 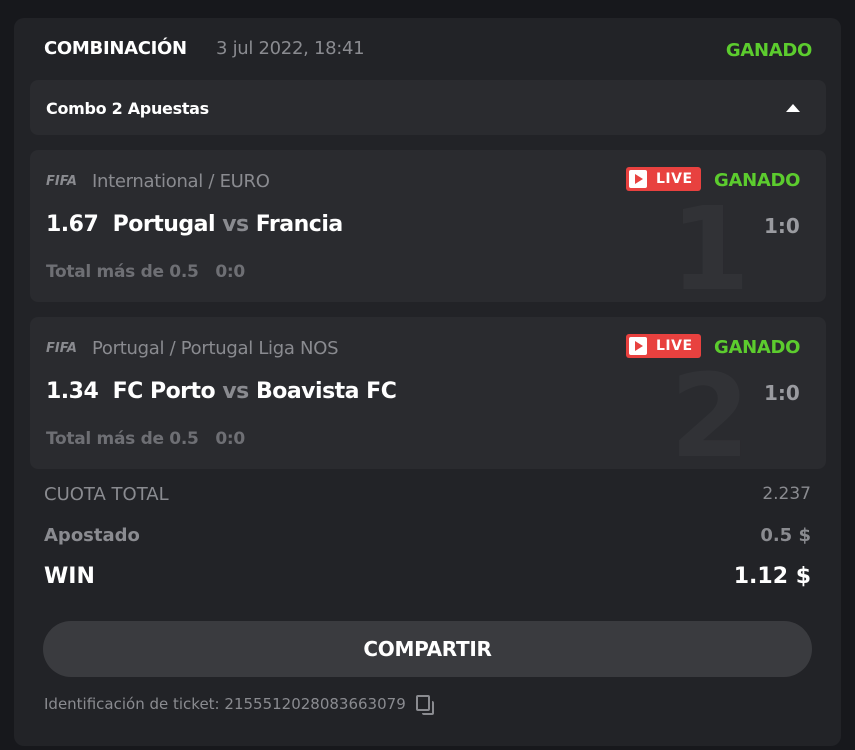 What do you see at coordinates (106, 494) in the screenshot?
I see `total-odds-label: CUOTA TOTAL` at bounding box center [106, 494].